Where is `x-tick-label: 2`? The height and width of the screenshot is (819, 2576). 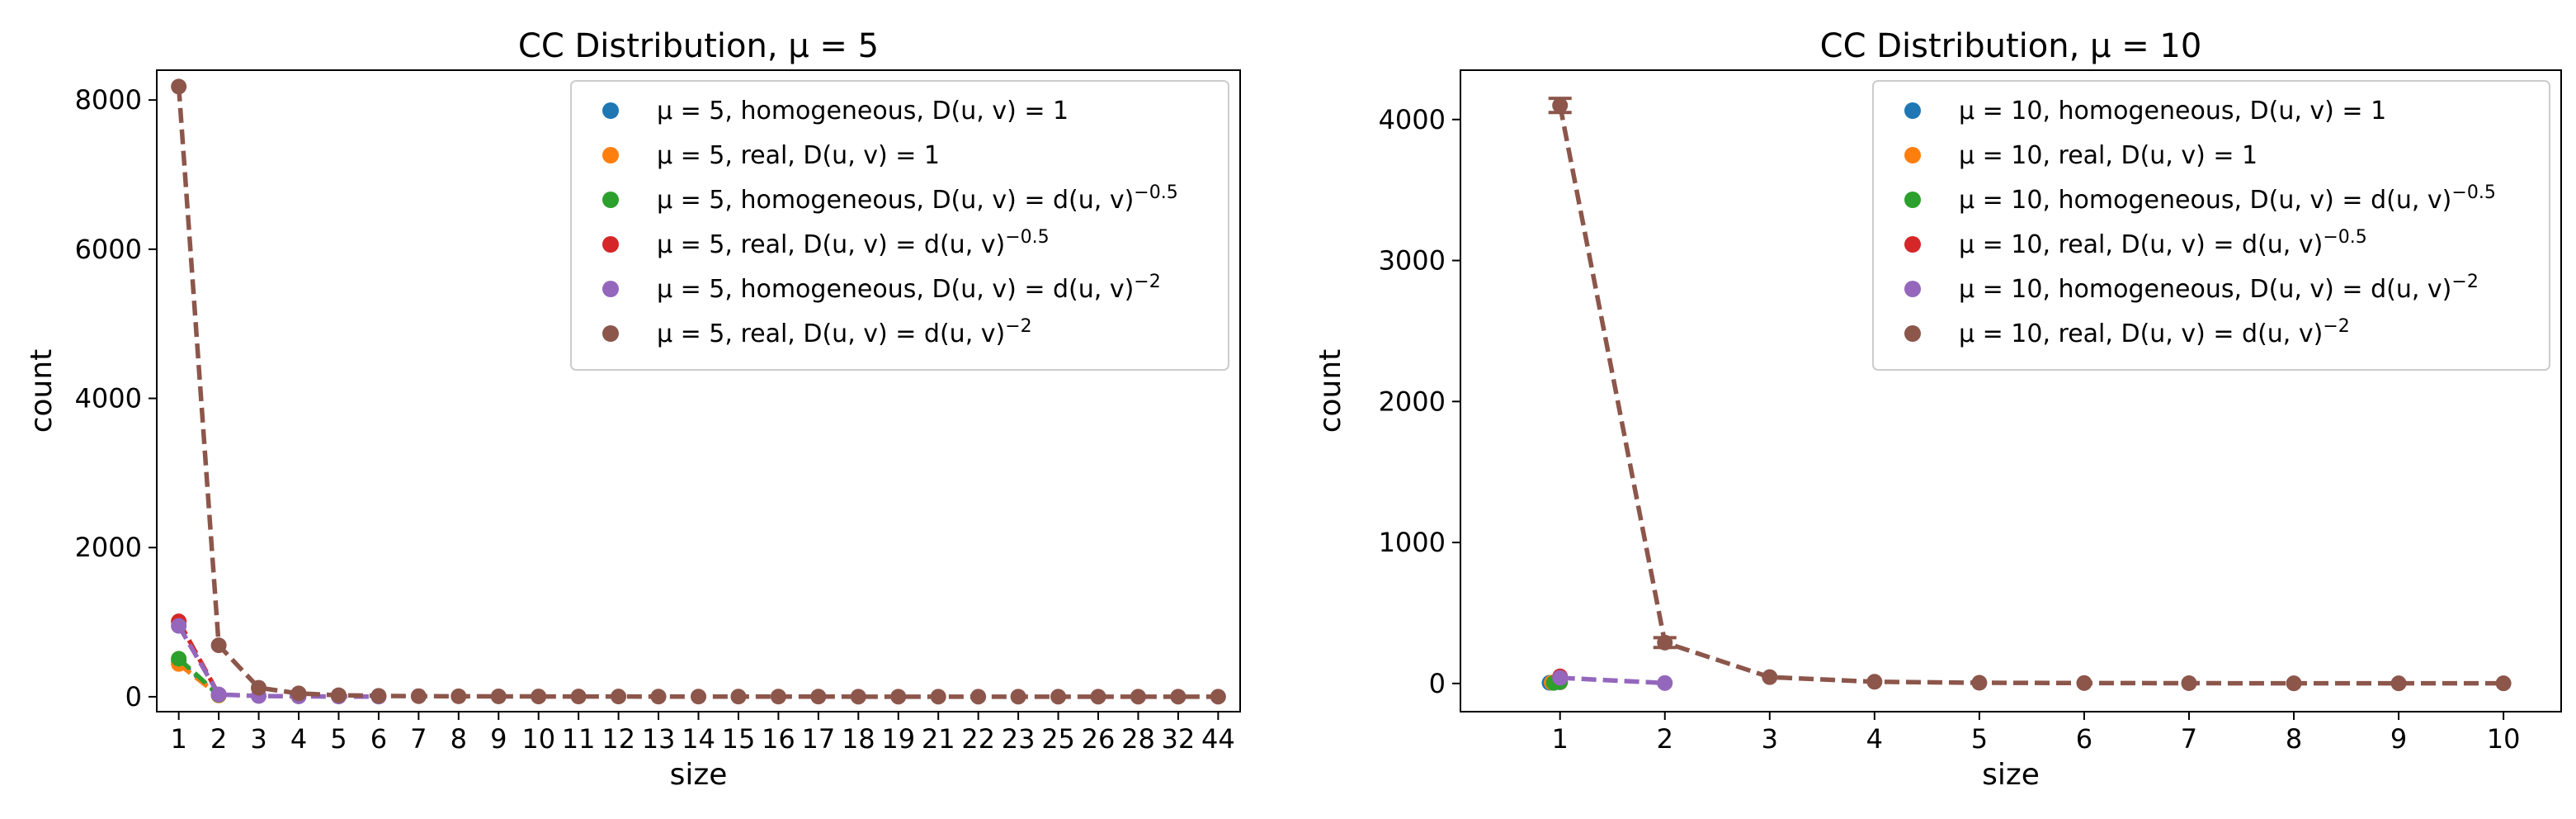 x-tick-label: 2 is located at coordinates (1665, 739).